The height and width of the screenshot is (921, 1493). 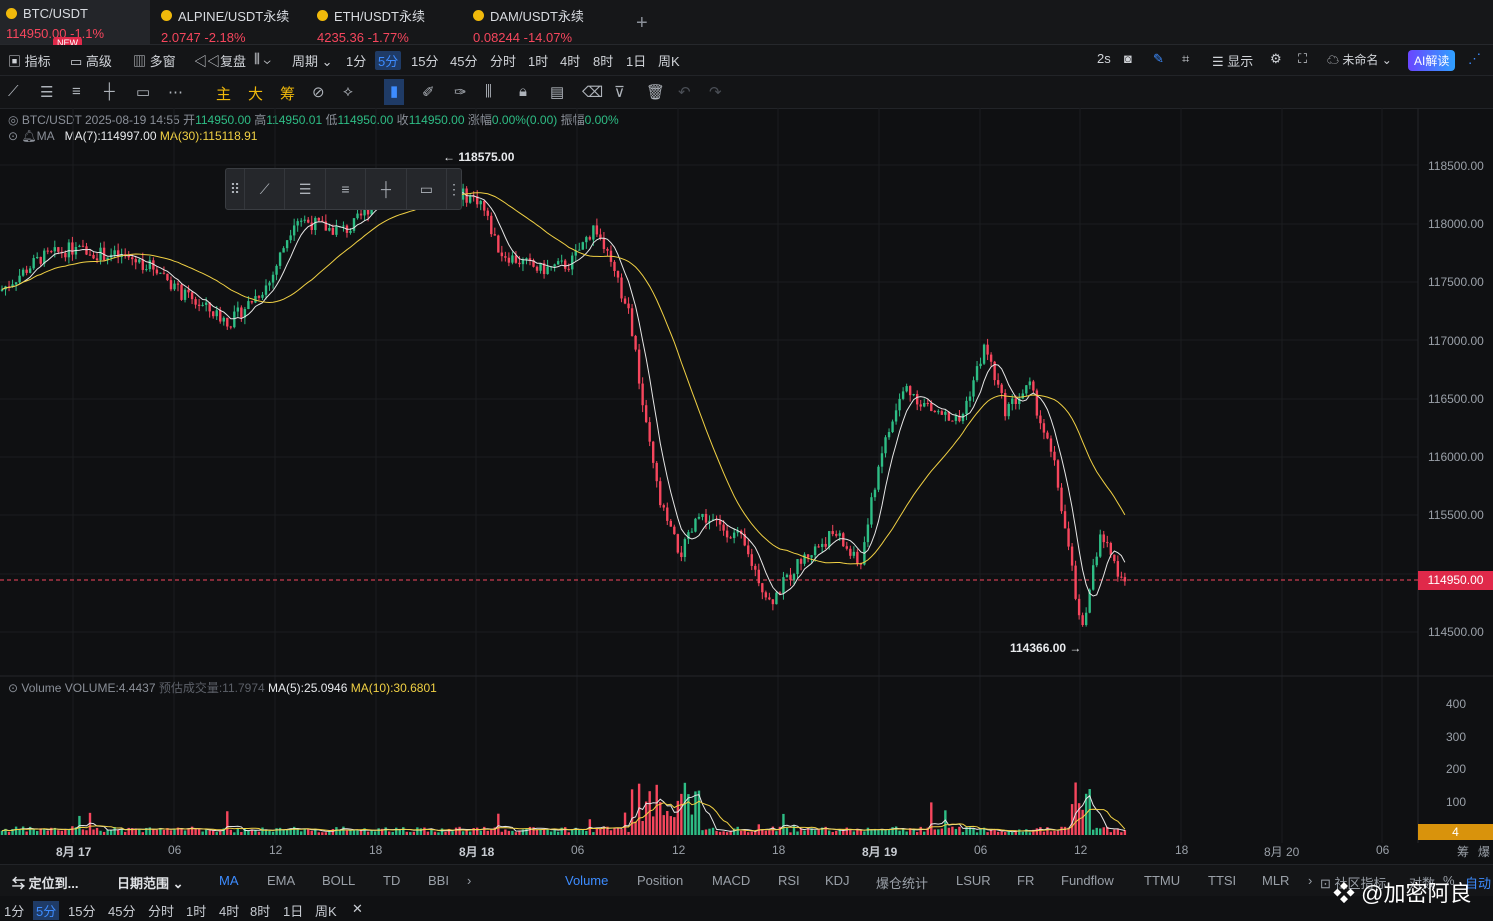 I want to click on interval-5m: 5分, so click(x=388, y=60).